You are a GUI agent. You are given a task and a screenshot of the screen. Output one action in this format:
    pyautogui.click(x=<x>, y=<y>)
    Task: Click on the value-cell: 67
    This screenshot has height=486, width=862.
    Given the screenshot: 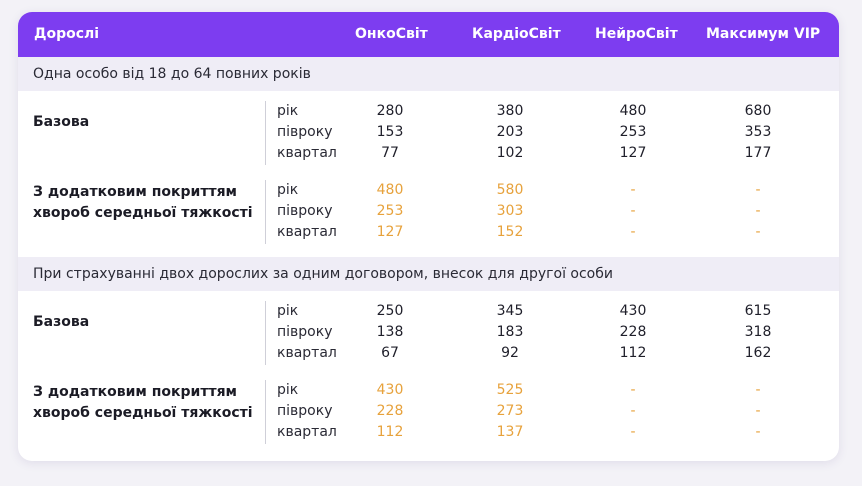 What is the action you would take?
    pyautogui.click(x=390, y=353)
    